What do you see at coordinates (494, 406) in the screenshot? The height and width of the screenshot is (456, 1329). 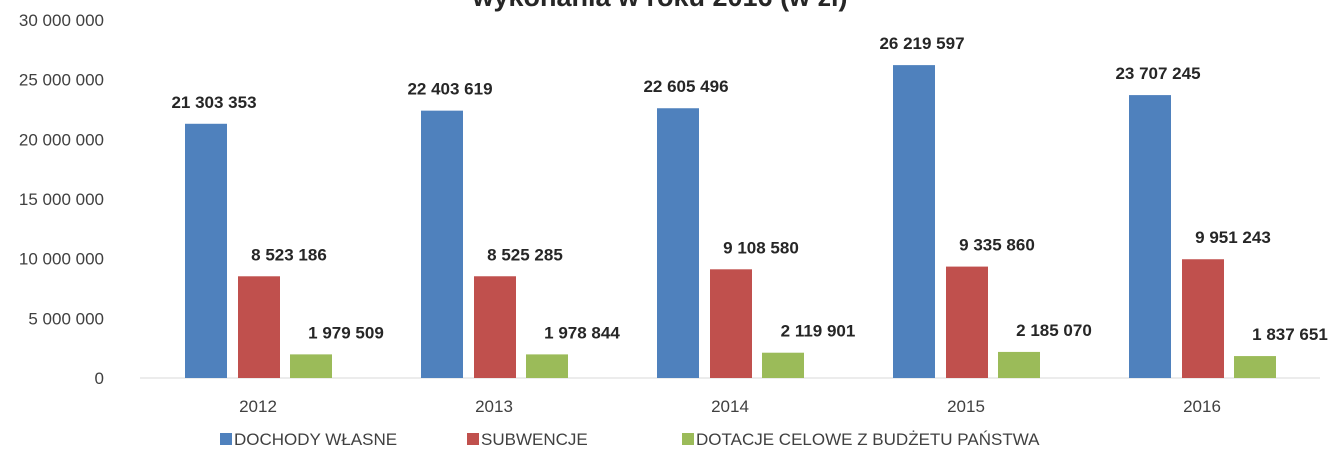 I see `x-tick-label: 2013` at bounding box center [494, 406].